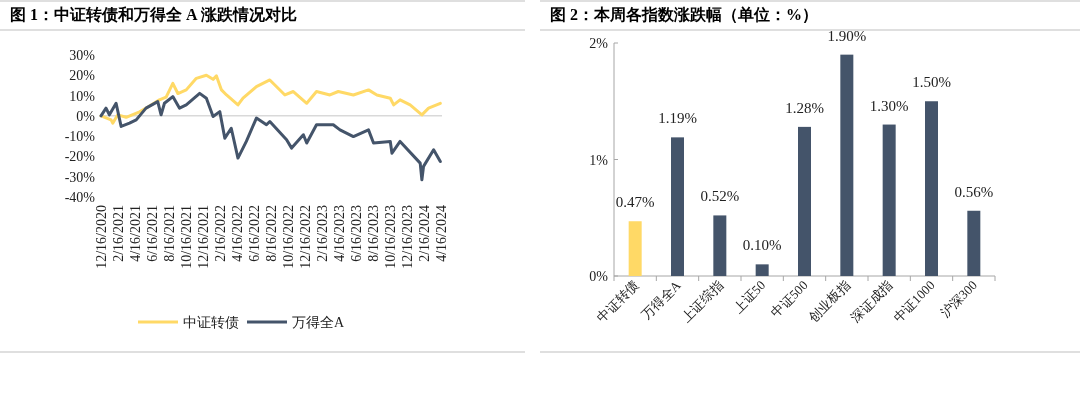  What do you see at coordinates (82, 96) in the screenshot?
I see `y-tick-label: 10%` at bounding box center [82, 96].